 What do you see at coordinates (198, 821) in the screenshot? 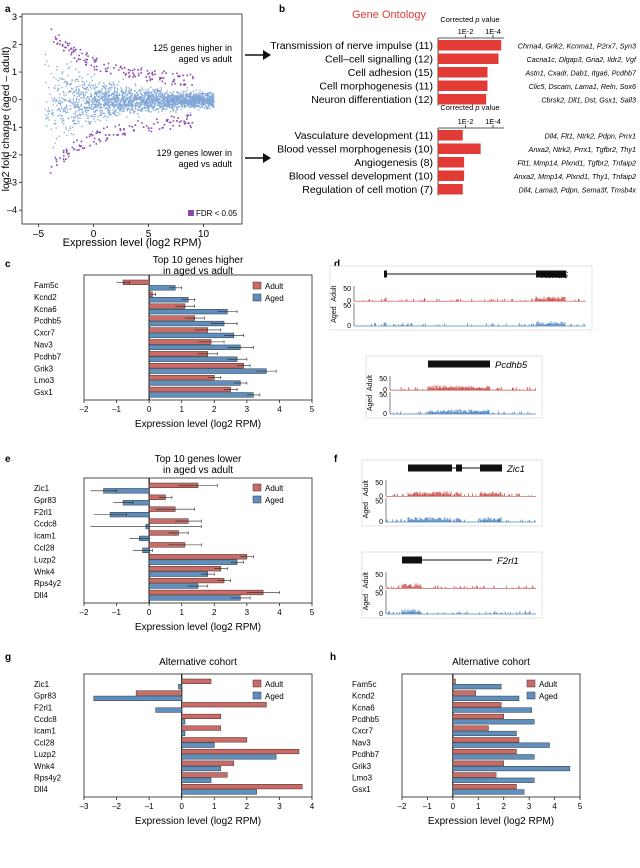
I see `x-axis-label: Expression level (log2 RPM)` at bounding box center [198, 821].